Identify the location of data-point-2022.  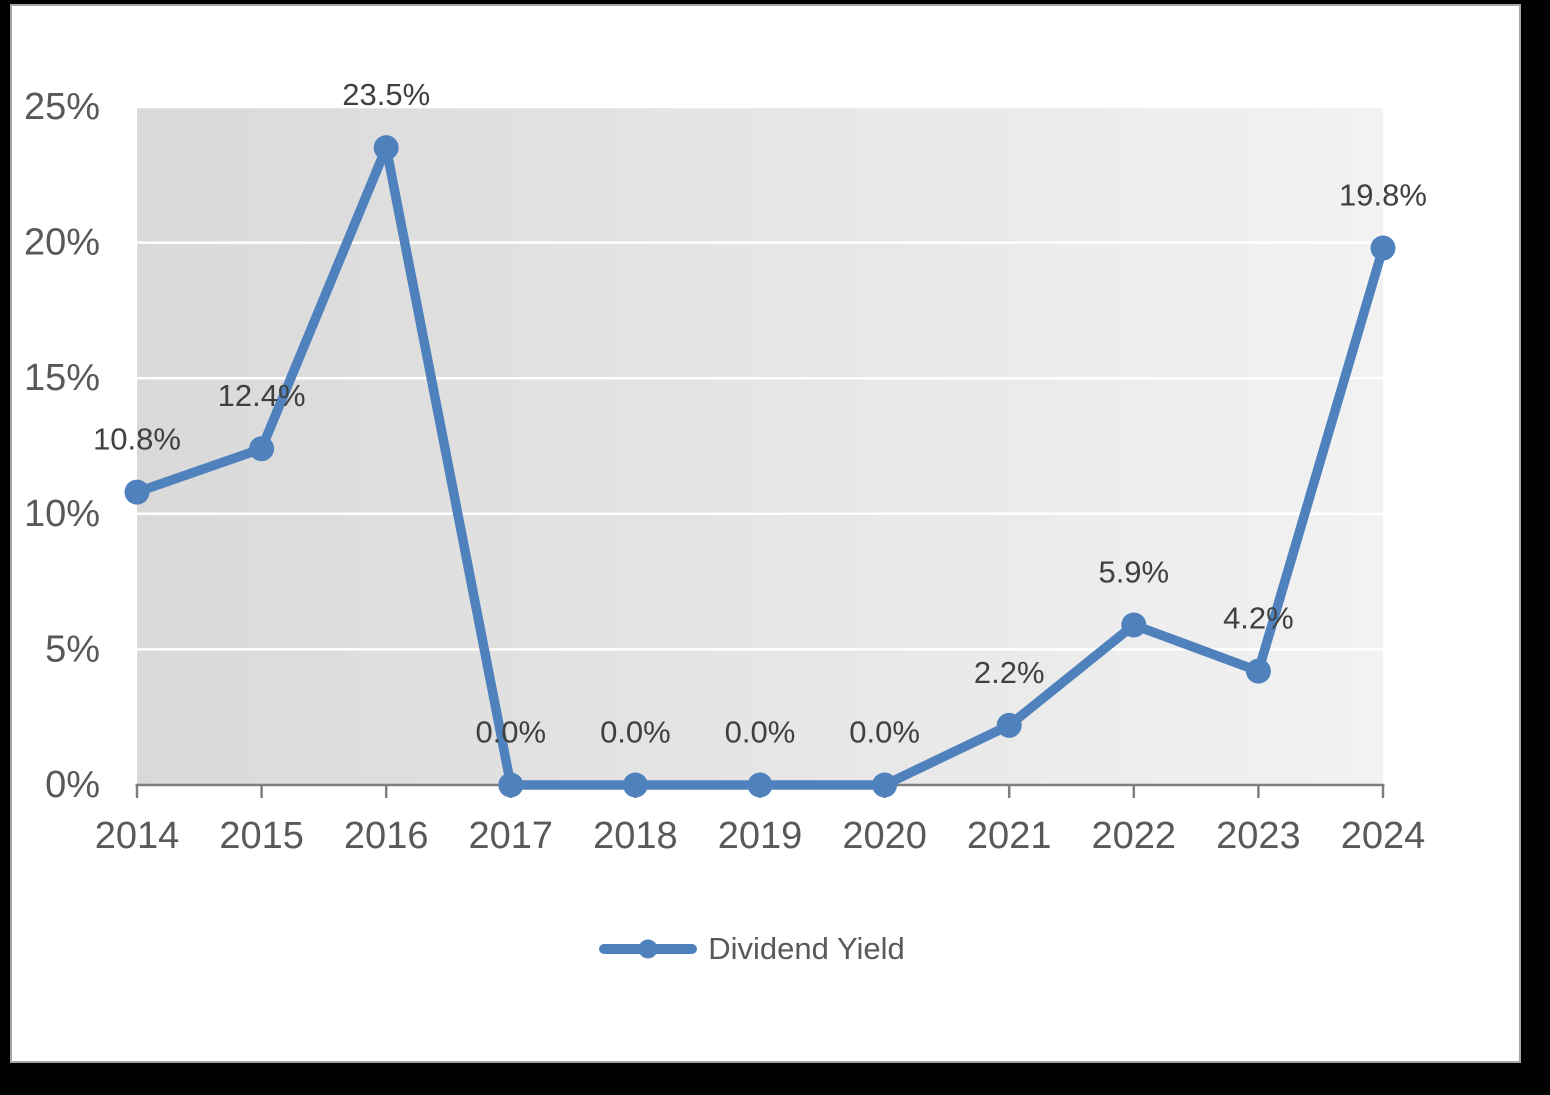
(1134, 625).